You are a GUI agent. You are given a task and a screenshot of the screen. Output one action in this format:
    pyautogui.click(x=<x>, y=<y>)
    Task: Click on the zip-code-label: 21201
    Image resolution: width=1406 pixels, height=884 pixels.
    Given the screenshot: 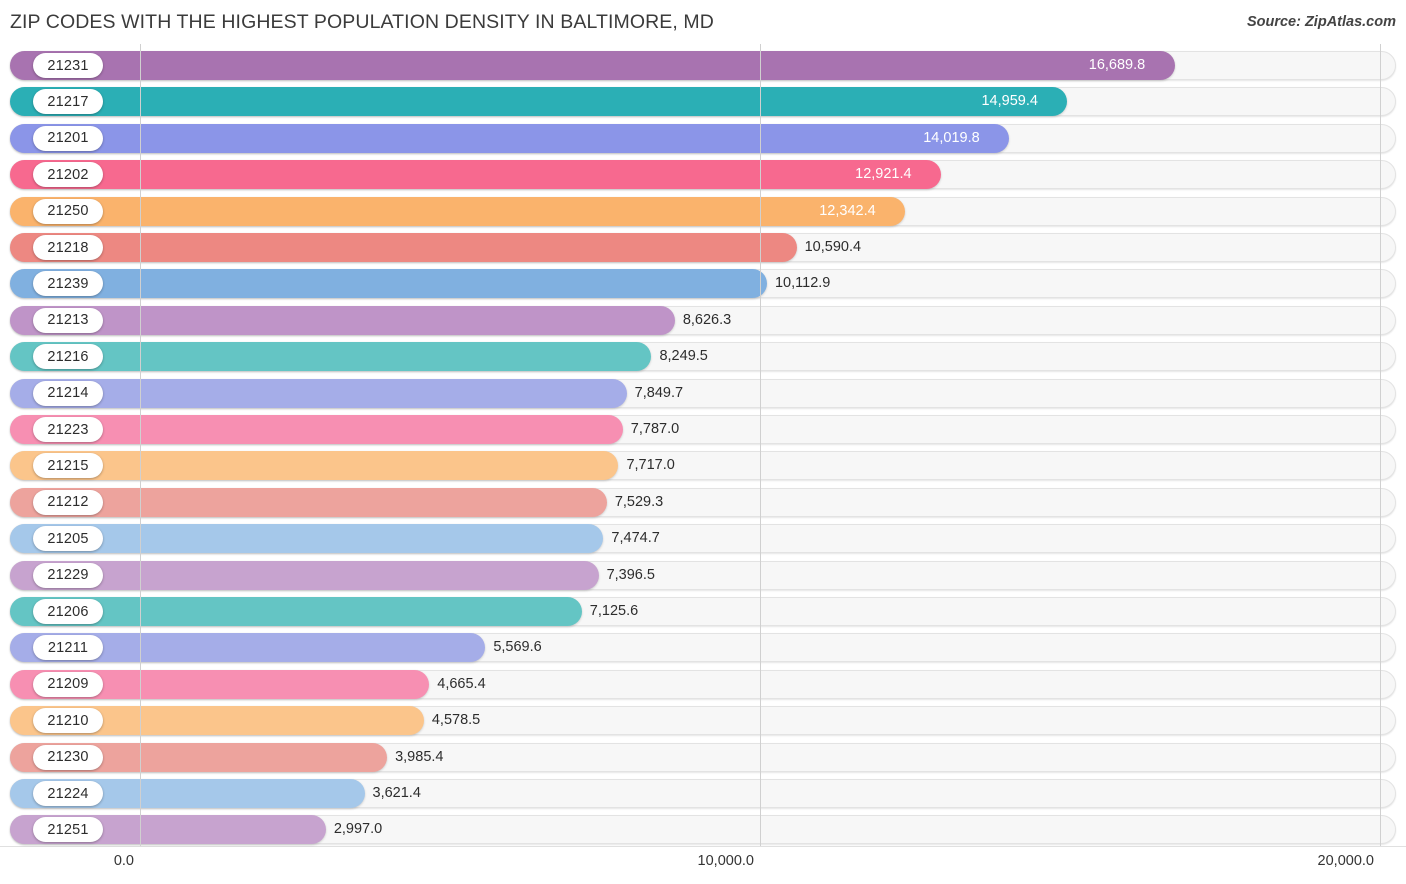 What is the action you would take?
    pyautogui.click(x=68, y=138)
    